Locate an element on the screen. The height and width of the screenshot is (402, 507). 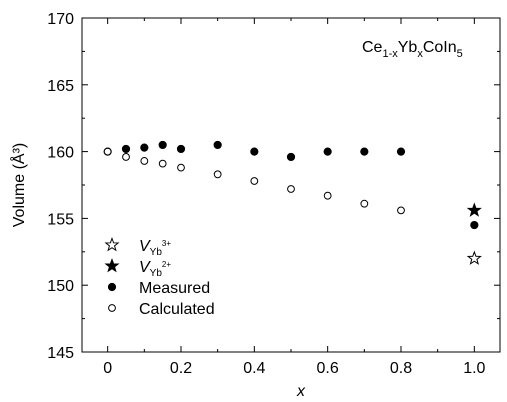
x-tick-label: 0.2 is located at coordinates (181, 368).